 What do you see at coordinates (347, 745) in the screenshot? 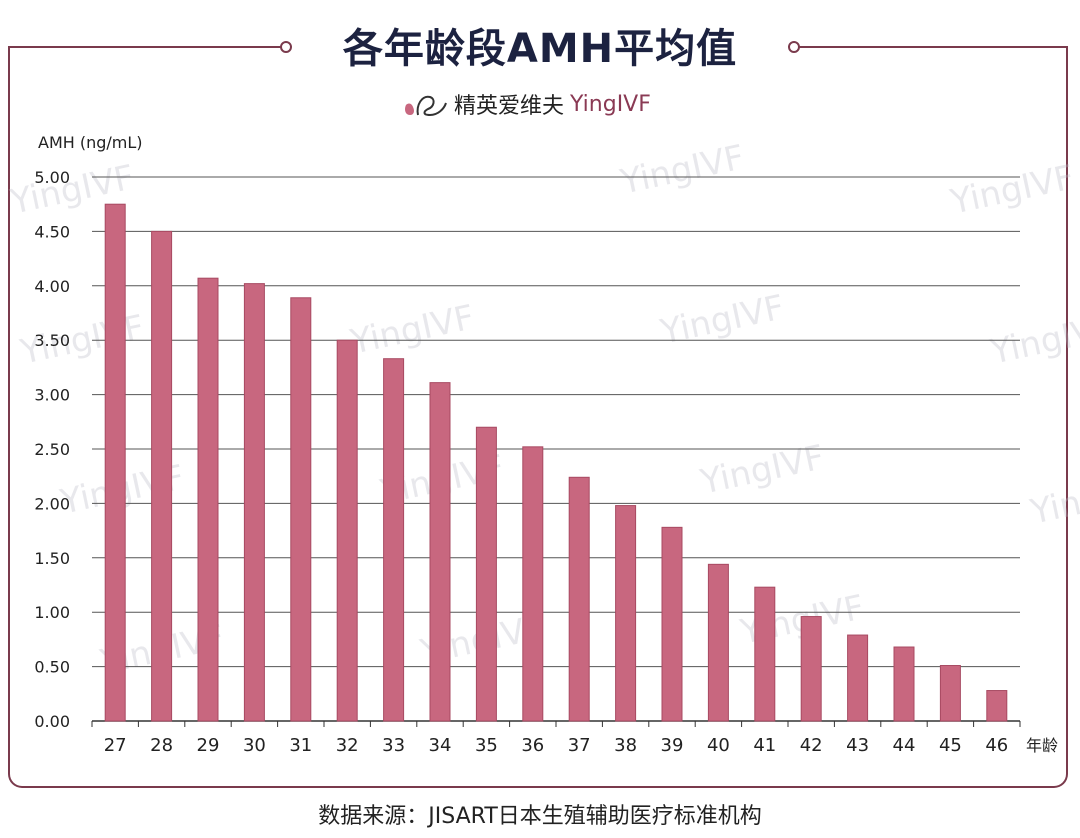
I see `x-tick-label: 32` at bounding box center [347, 745].